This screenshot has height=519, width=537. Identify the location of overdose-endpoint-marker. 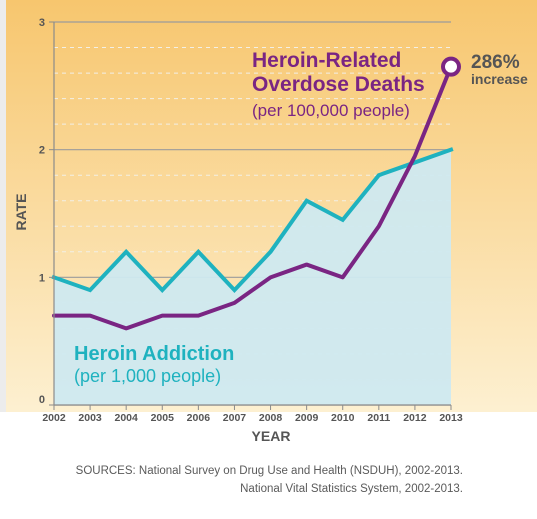
(451, 66).